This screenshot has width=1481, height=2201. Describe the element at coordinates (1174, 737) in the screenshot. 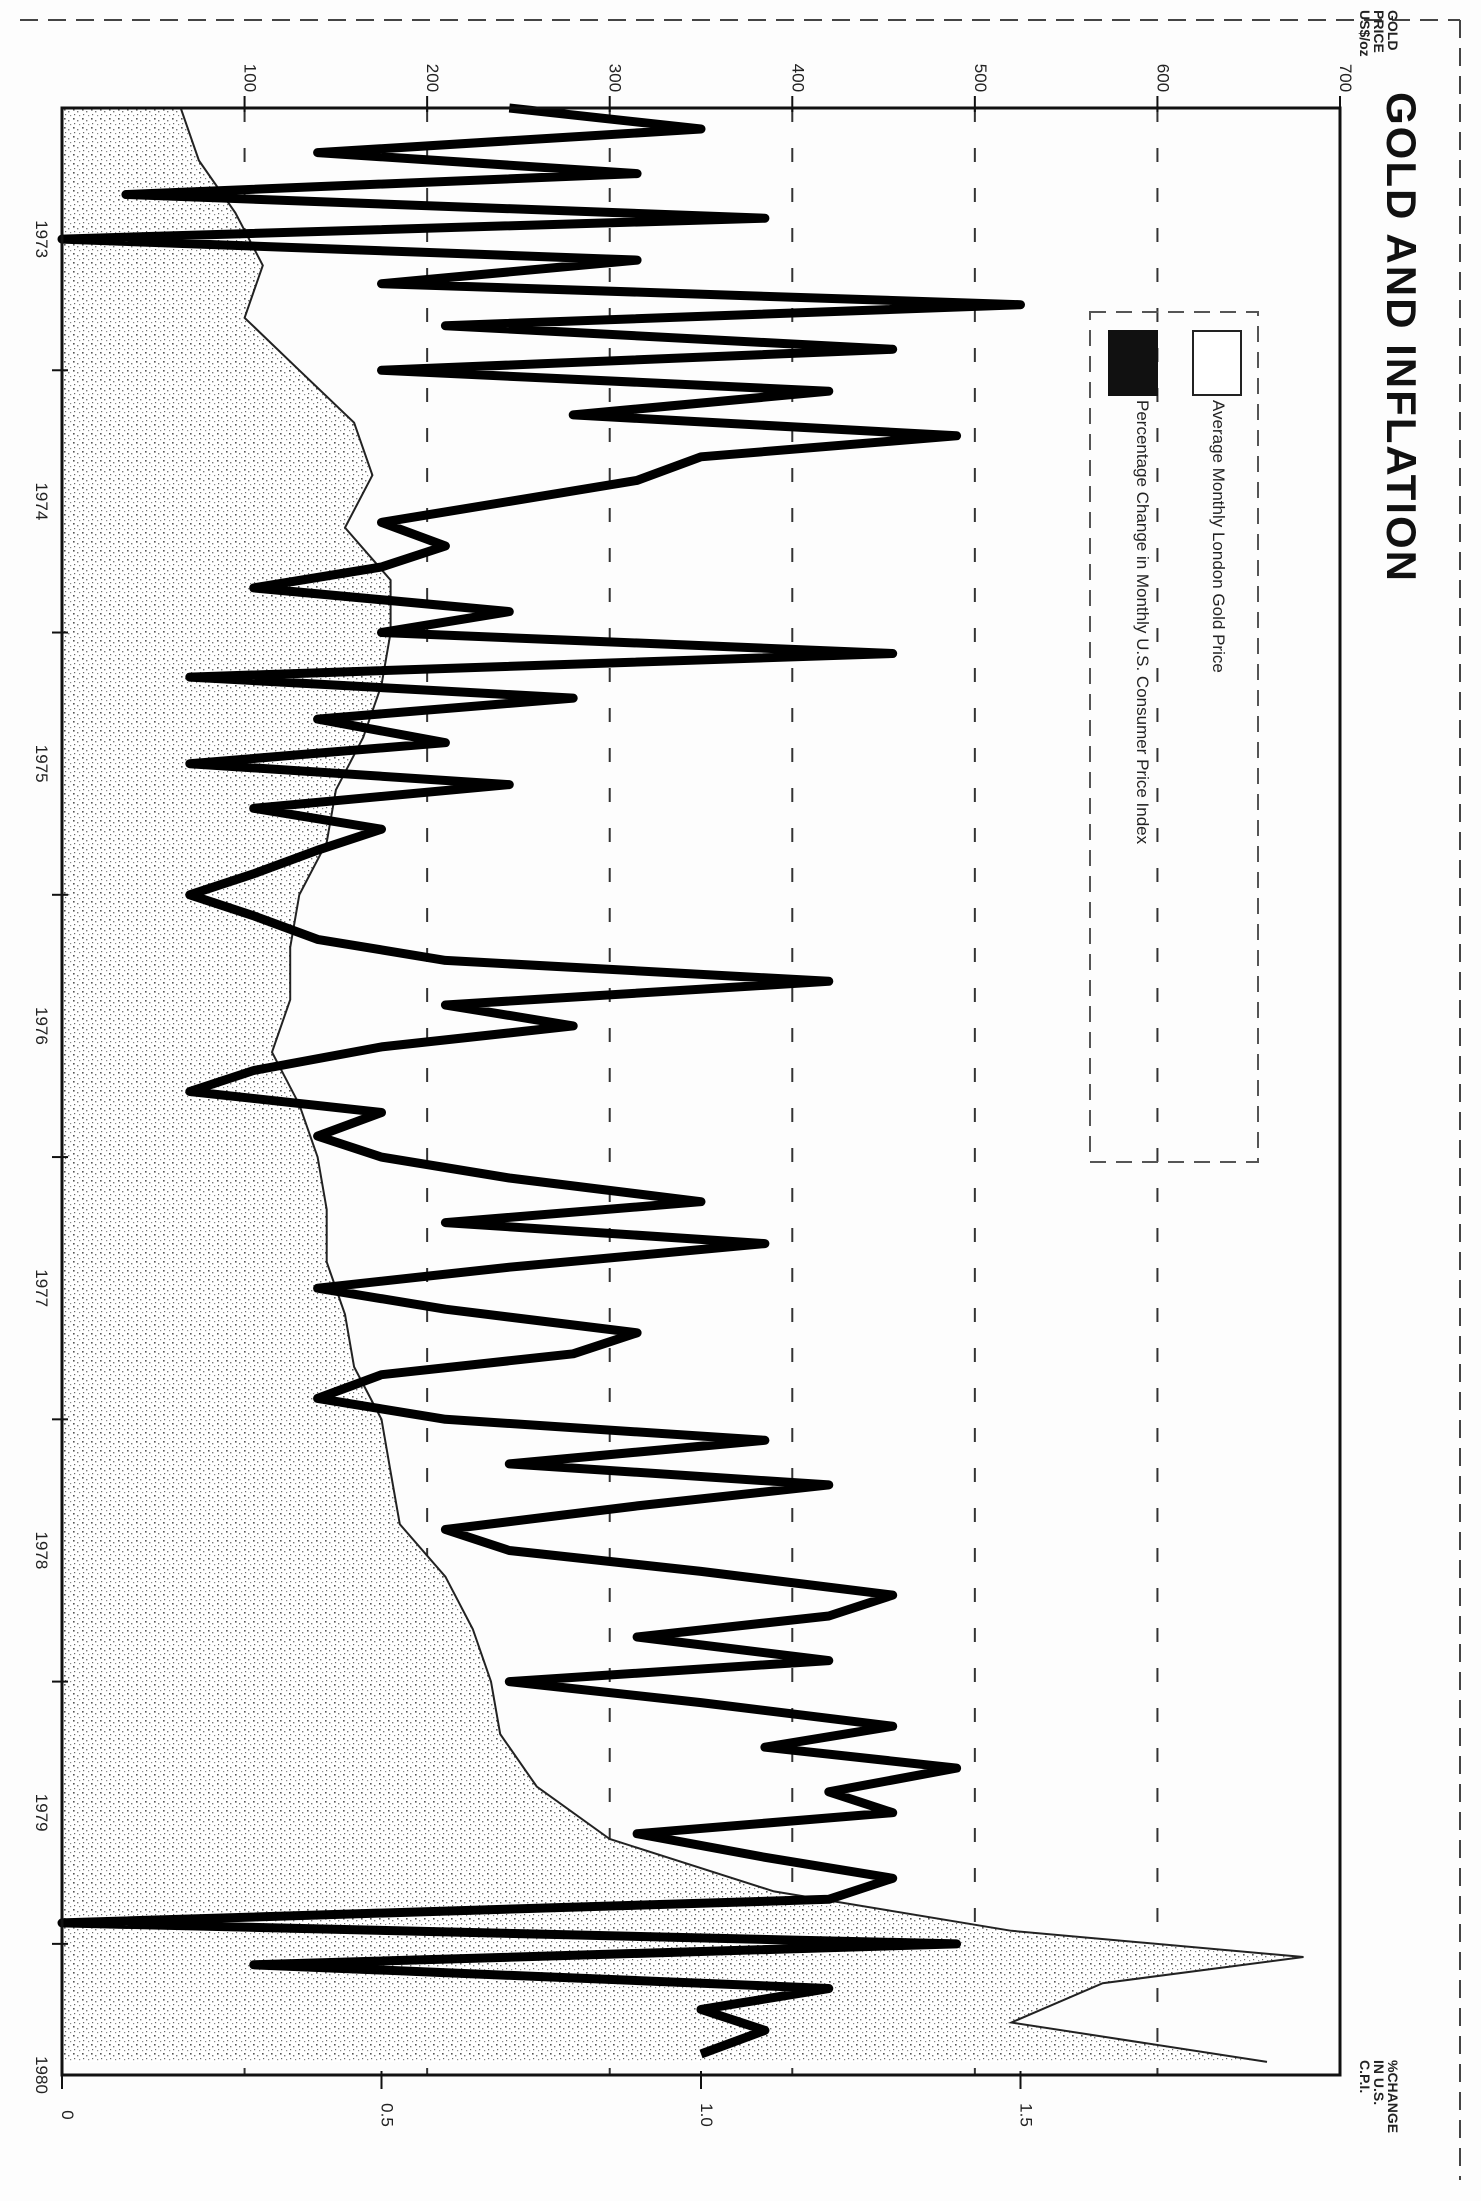

I see `legend-box` at that location.